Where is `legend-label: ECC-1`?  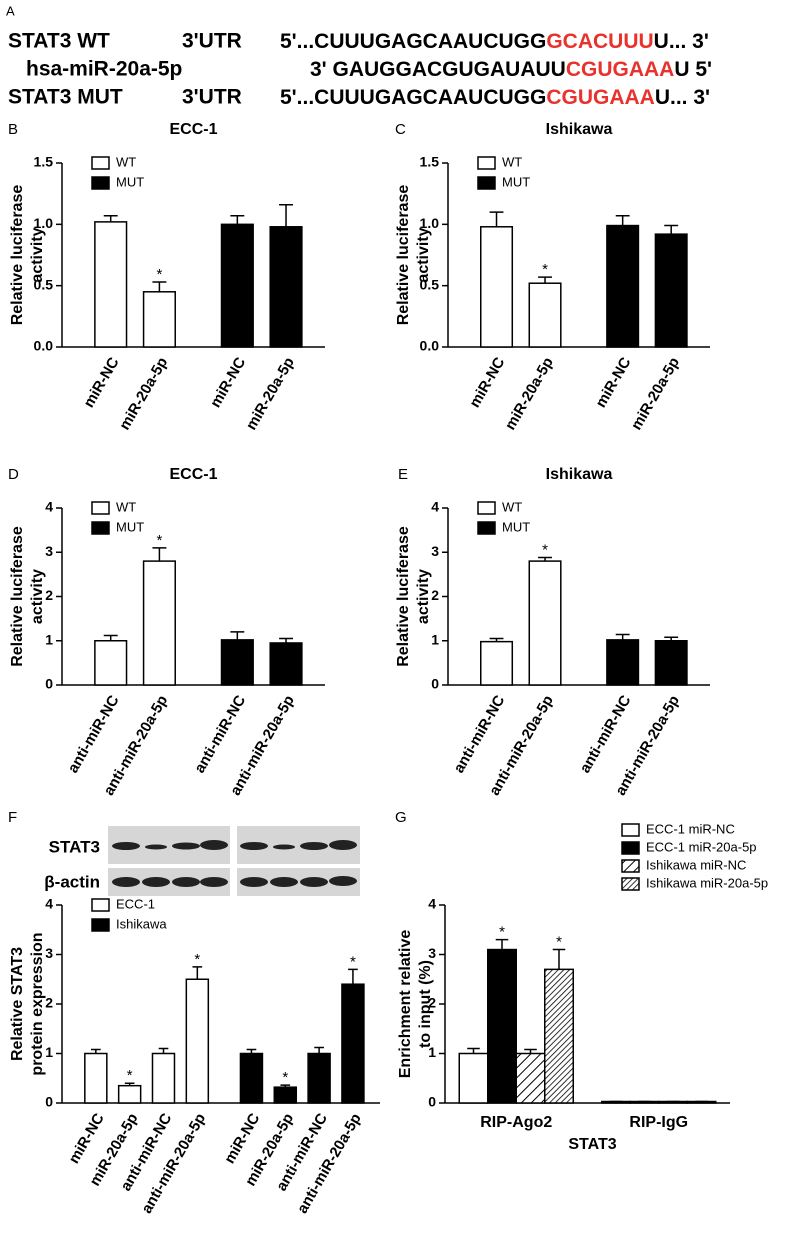
legend-label: ECC-1 is located at coordinates (135, 903).